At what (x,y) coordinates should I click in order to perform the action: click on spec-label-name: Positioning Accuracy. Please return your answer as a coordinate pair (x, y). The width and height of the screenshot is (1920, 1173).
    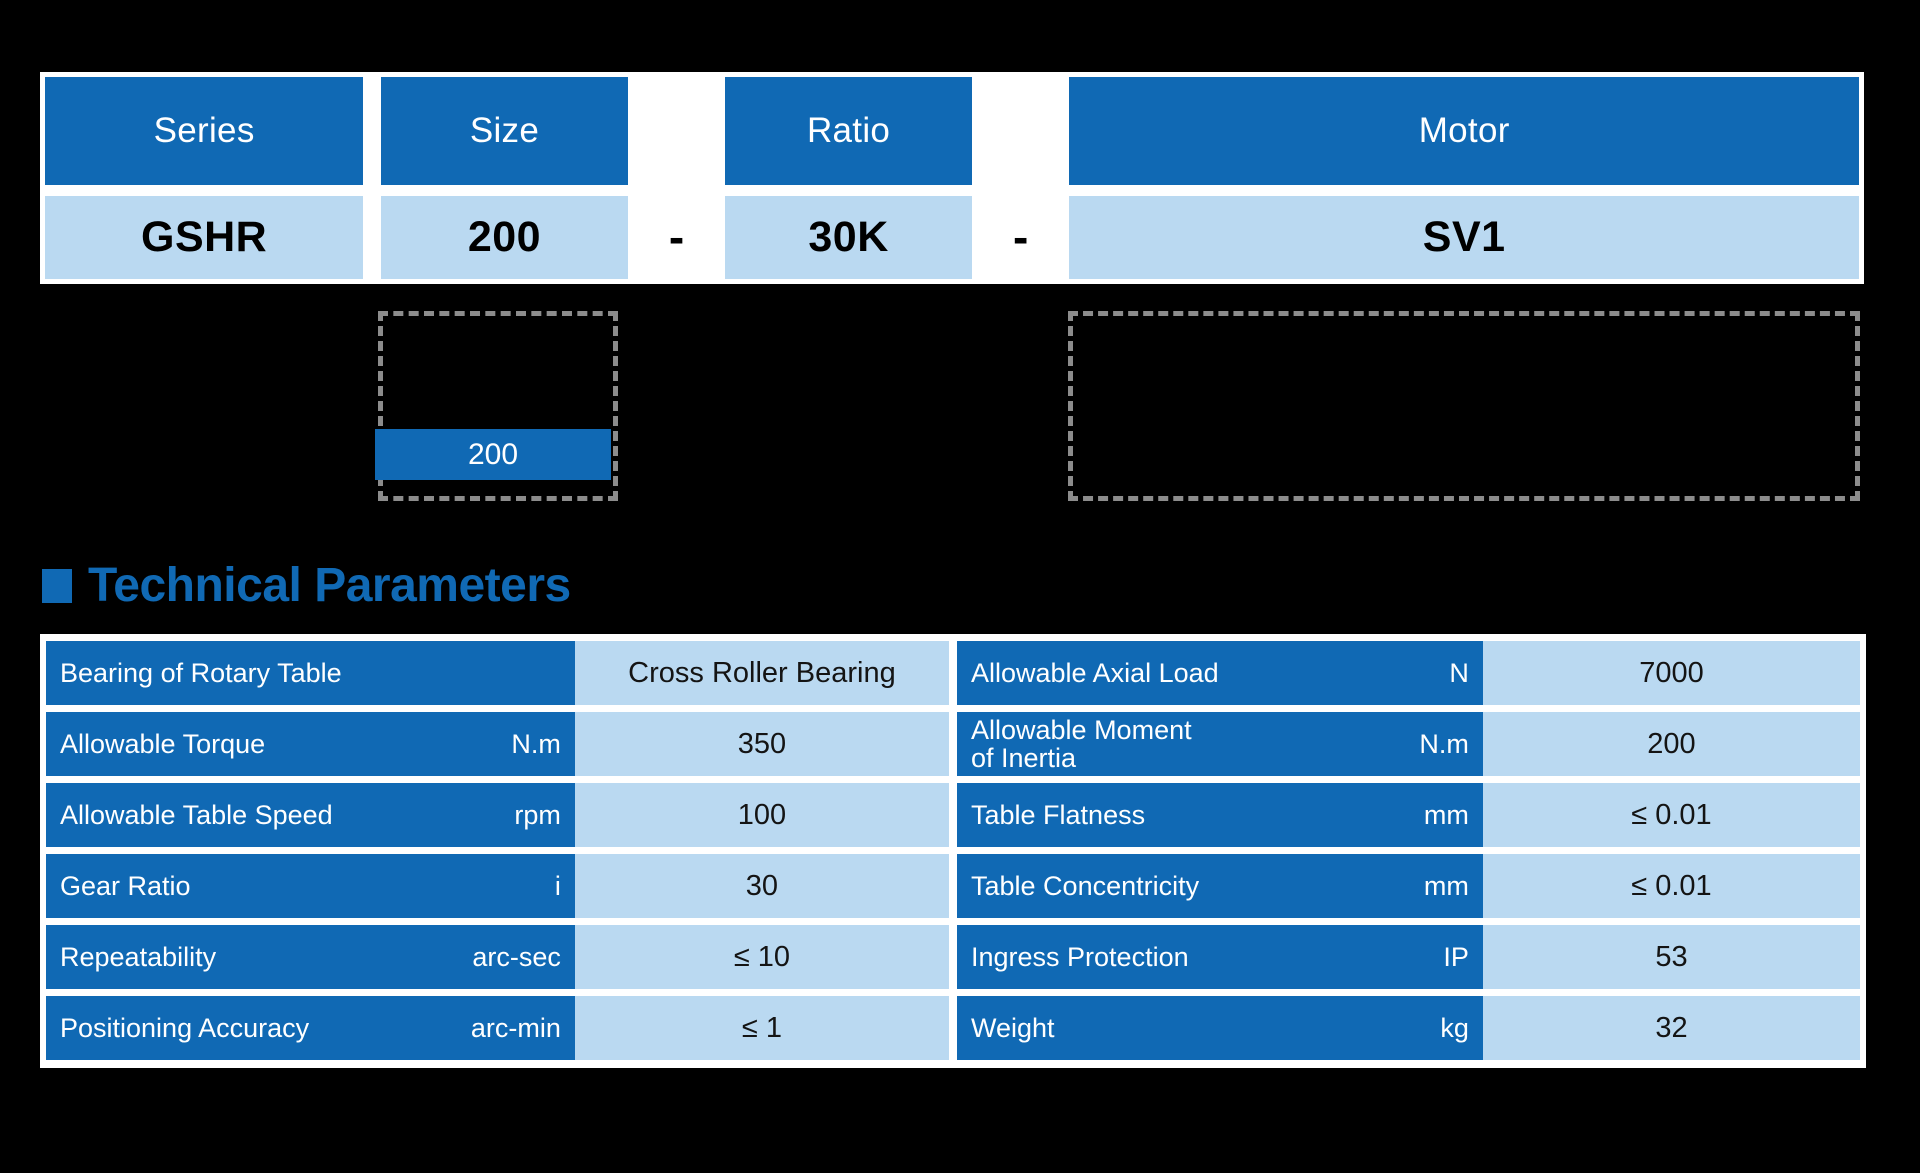
    Looking at the image, I should click on (185, 1027).